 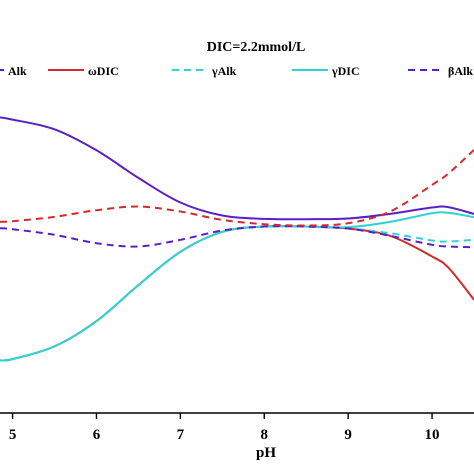 I want to click on x-axis-label: pH, so click(x=266, y=453).